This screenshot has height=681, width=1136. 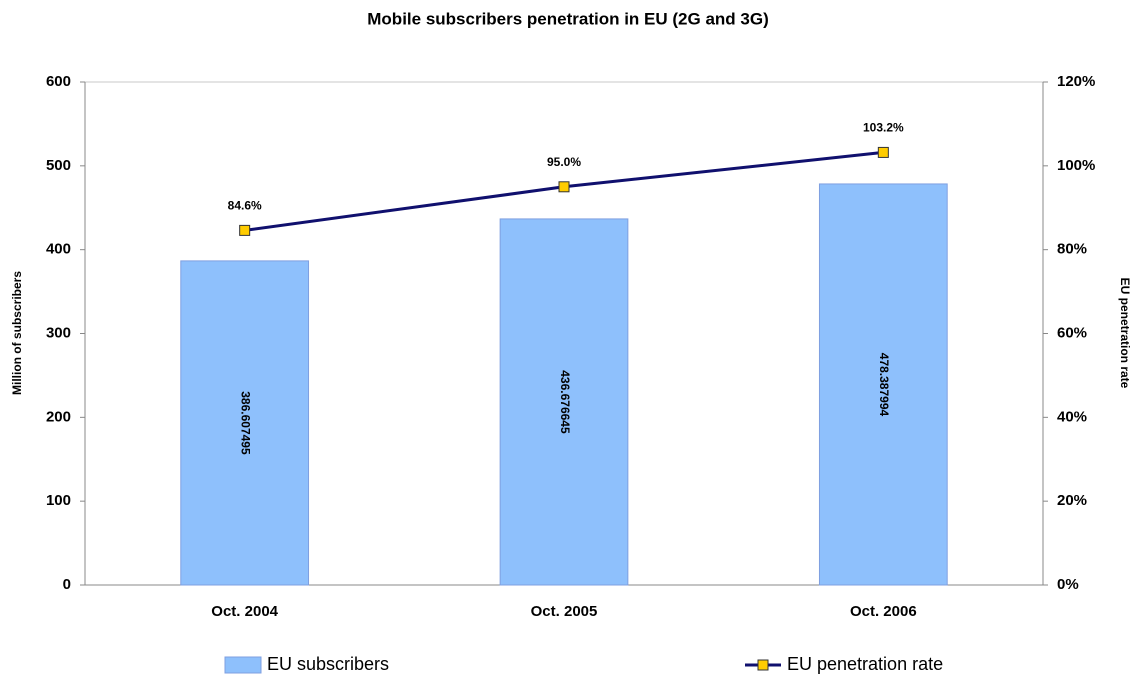 What do you see at coordinates (1072, 500) in the screenshot?
I see `y2-tick-label: 20%` at bounding box center [1072, 500].